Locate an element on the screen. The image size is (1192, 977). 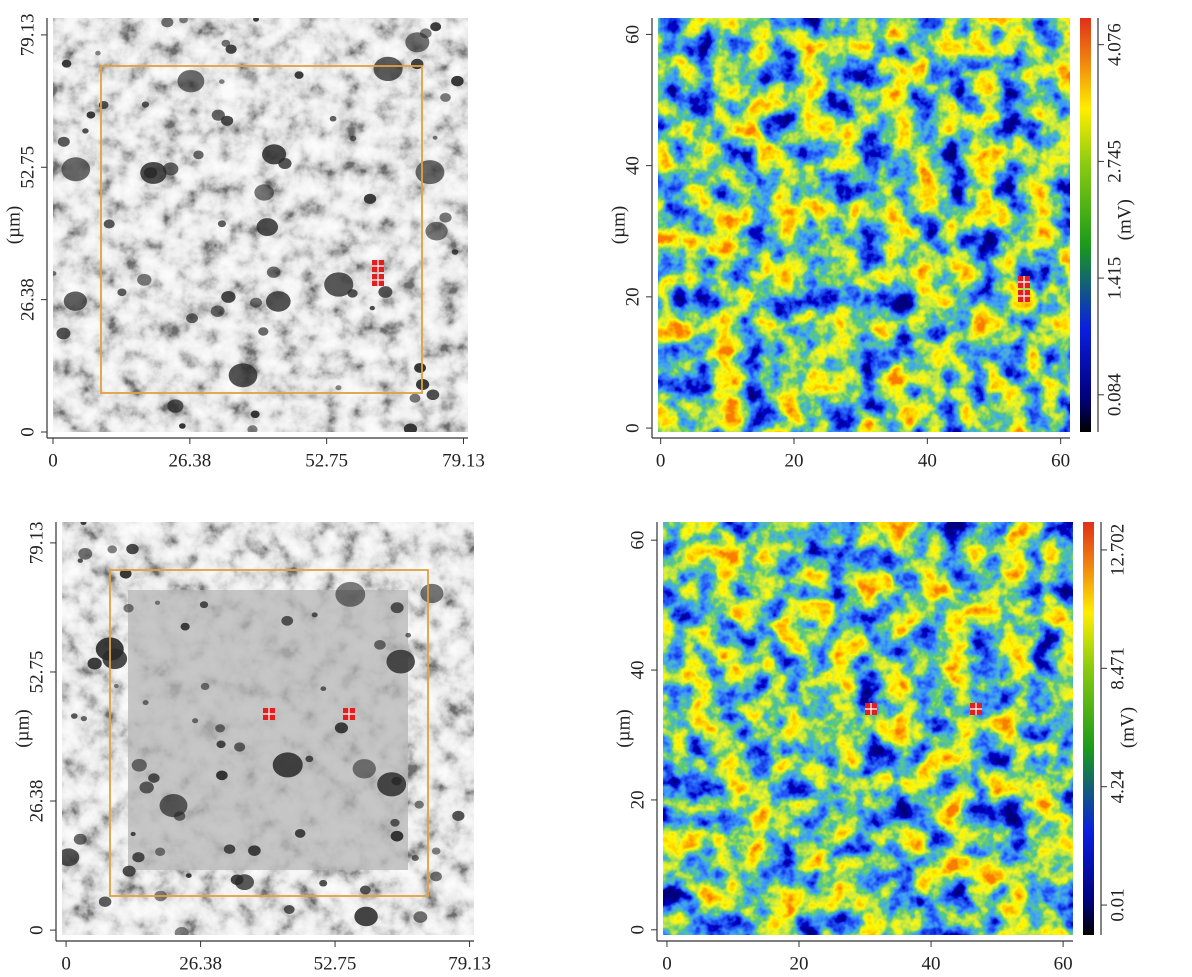
inset-image is located at coordinates (268, 730).